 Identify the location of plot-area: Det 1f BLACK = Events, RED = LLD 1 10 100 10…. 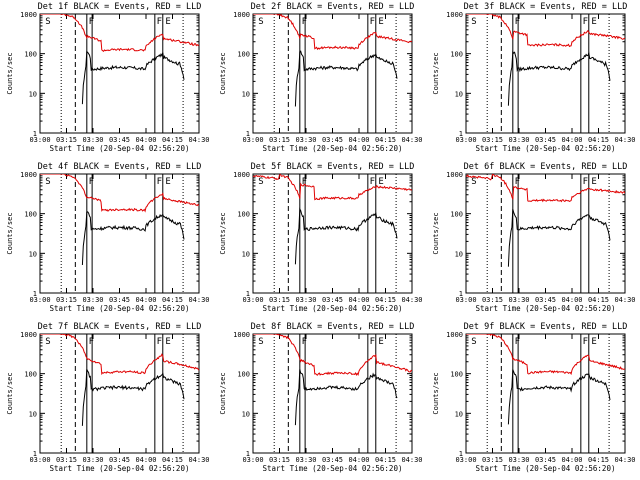
(108, 77).